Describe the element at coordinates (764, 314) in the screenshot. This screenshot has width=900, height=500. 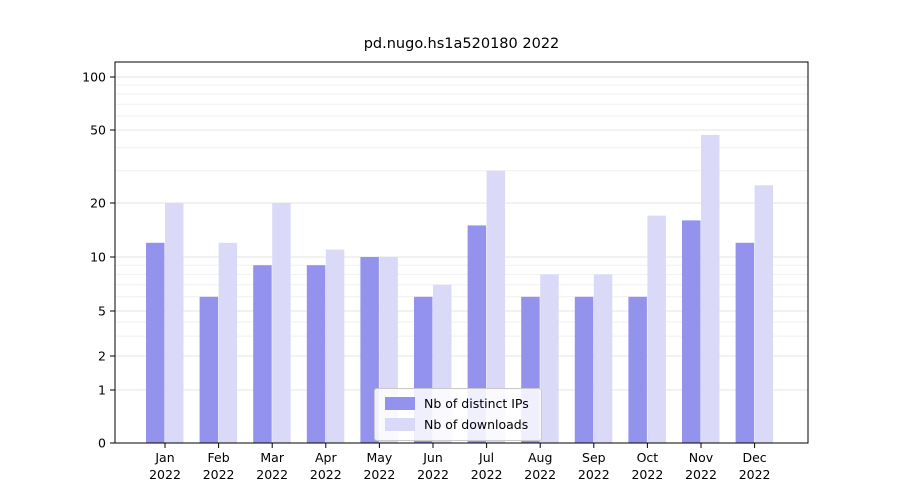
I see `bar-downloads-dec-2022` at that location.